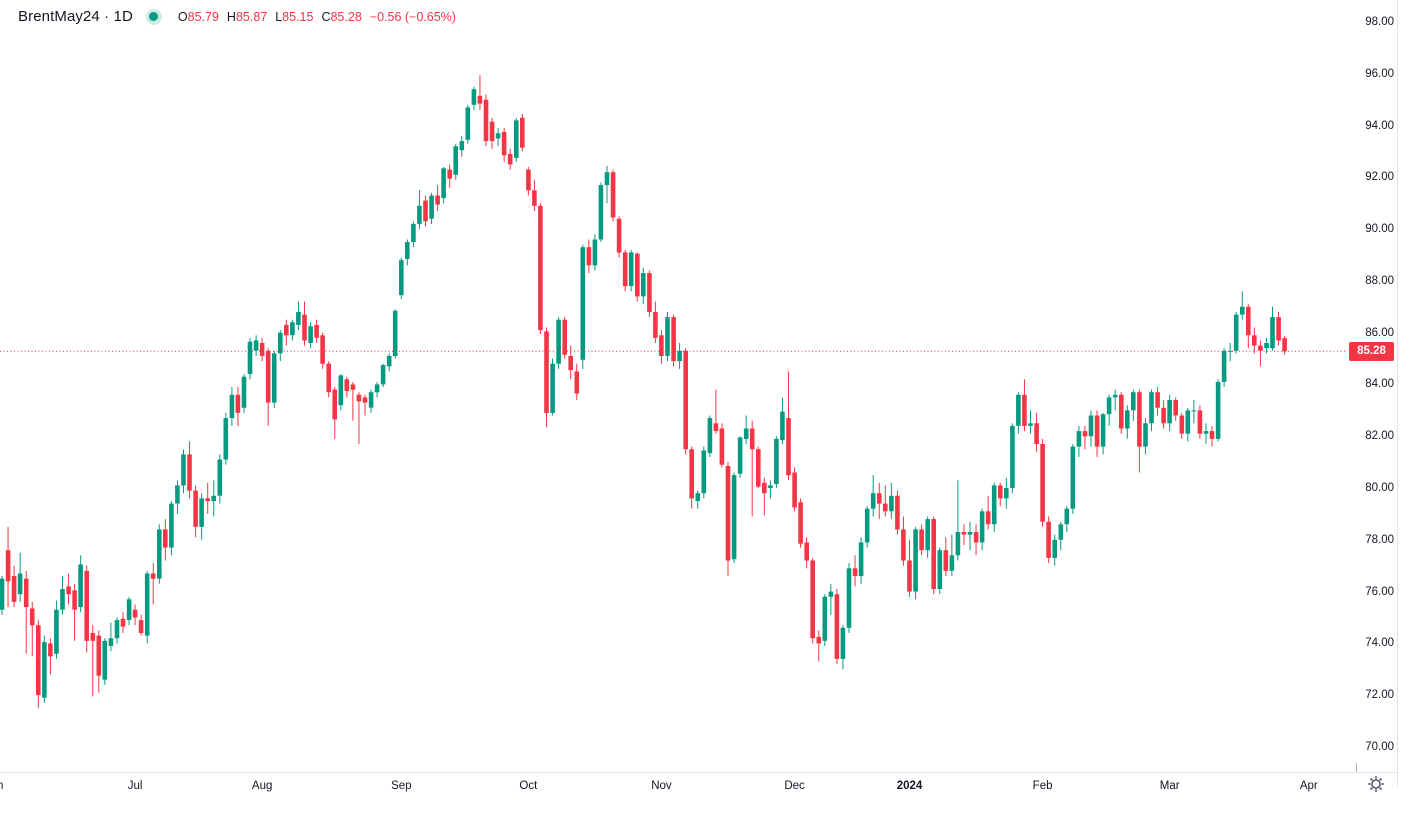 The image size is (1420, 816). I want to click on high-value: 85.87, so click(251, 16).